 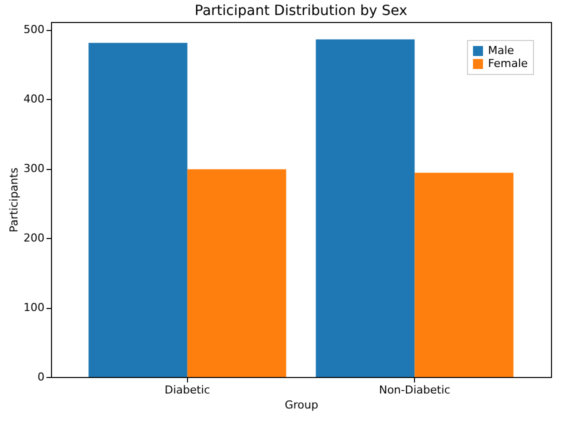 I want to click on legend-label: Male, so click(x=501, y=50).